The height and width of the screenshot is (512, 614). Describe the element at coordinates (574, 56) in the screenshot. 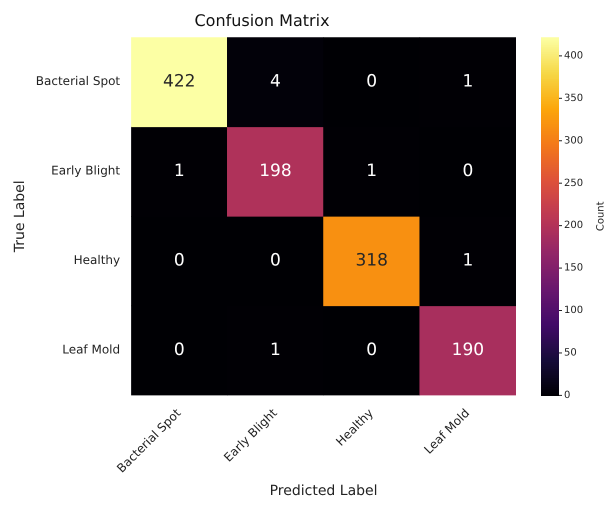

I see `color-bar-label: 400` at that location.